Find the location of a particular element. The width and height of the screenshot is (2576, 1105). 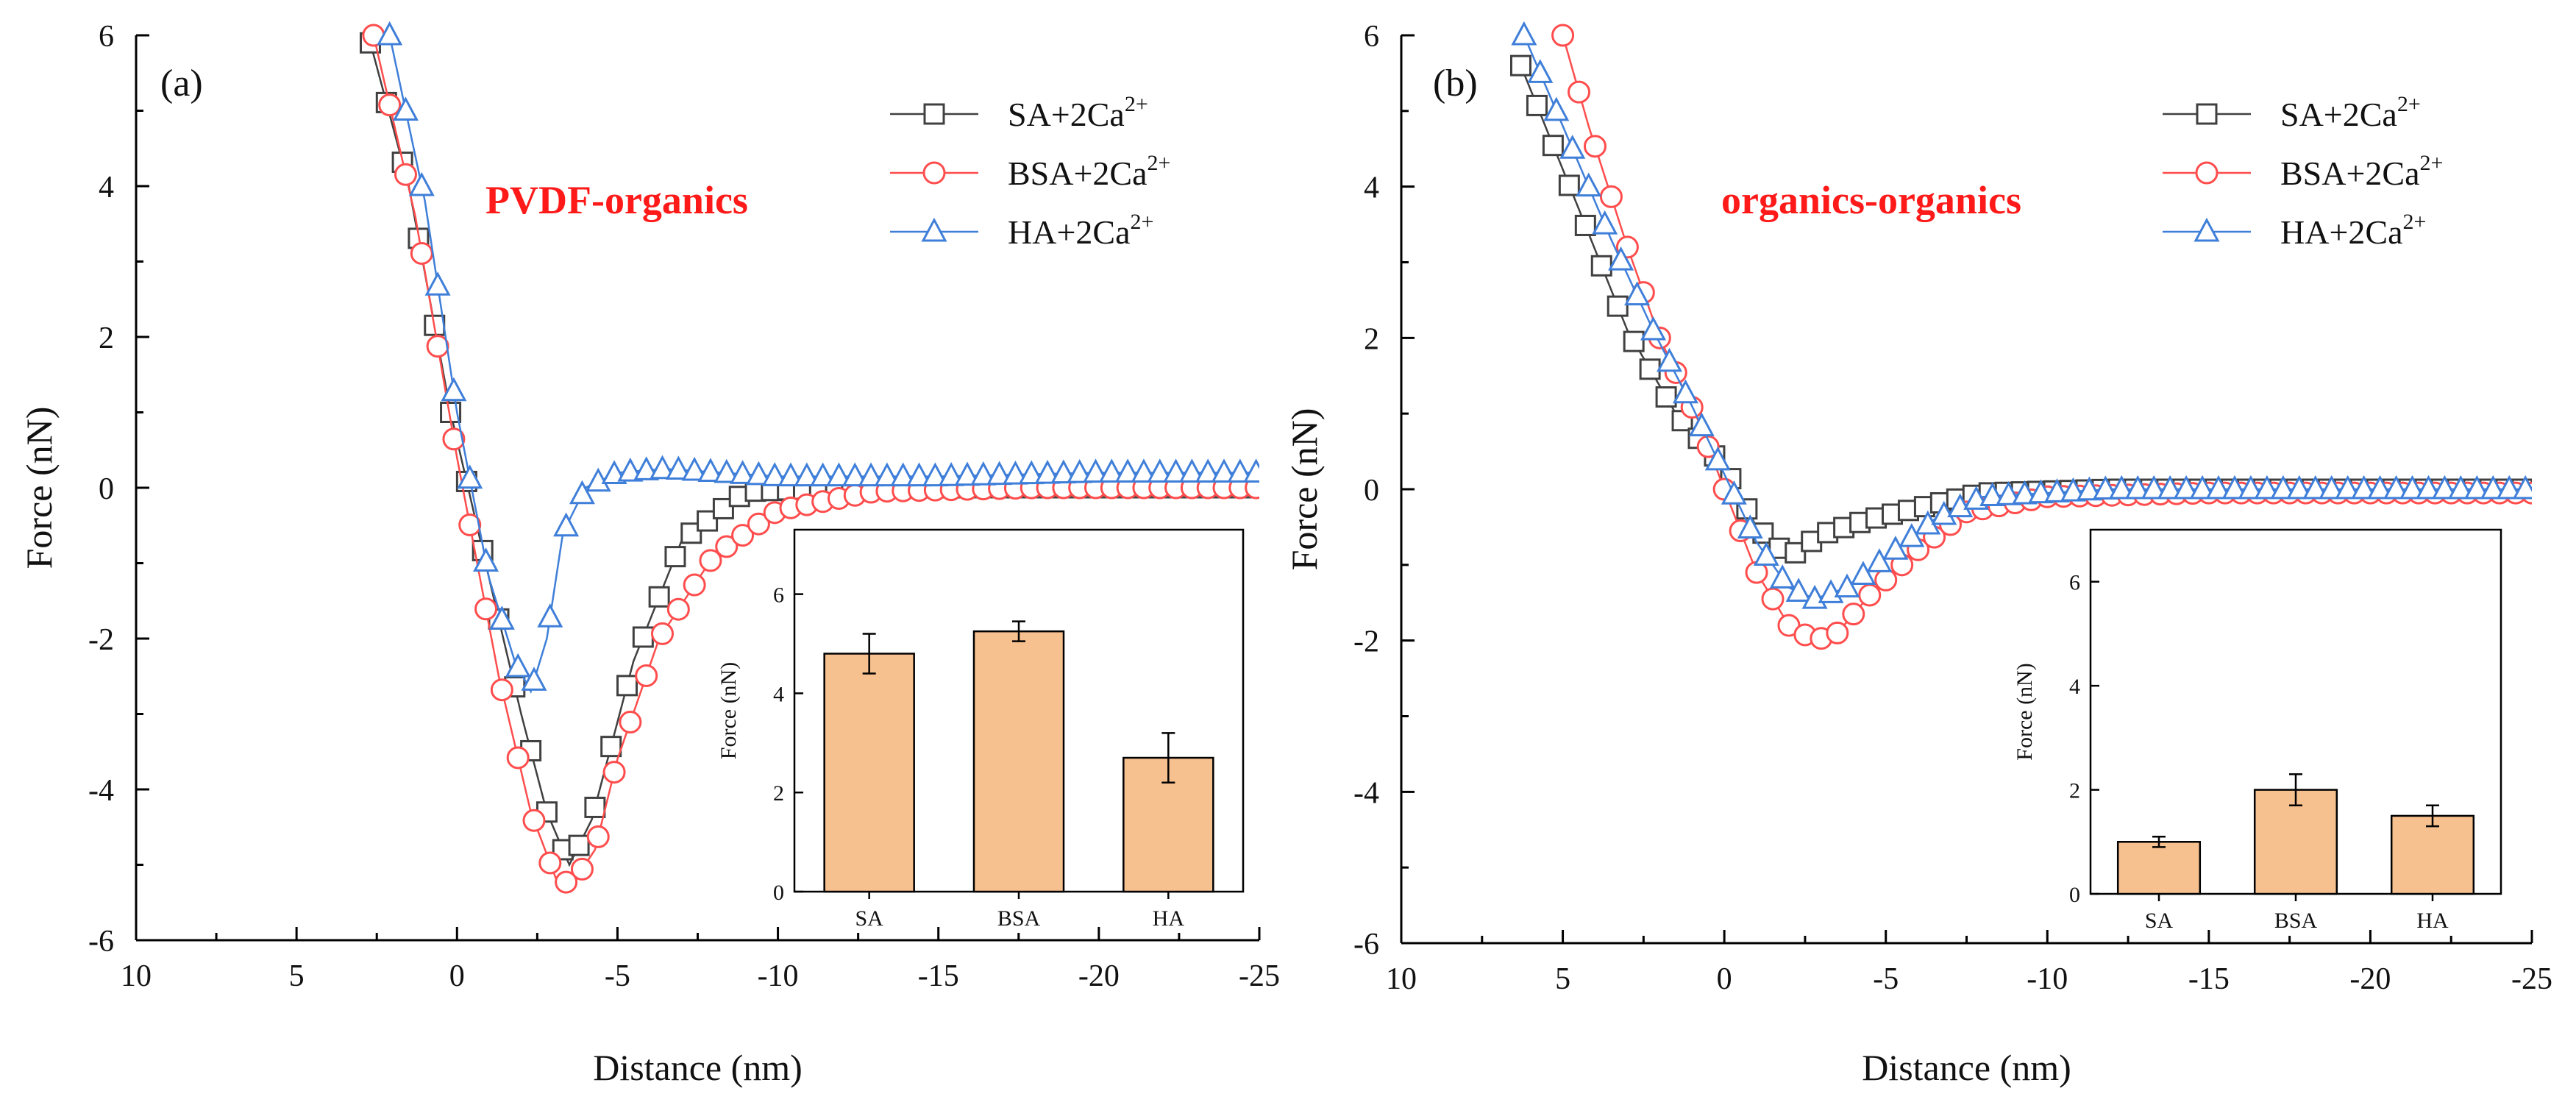

inset-x-tick-label: HA is located at coordinates (2432, 921).